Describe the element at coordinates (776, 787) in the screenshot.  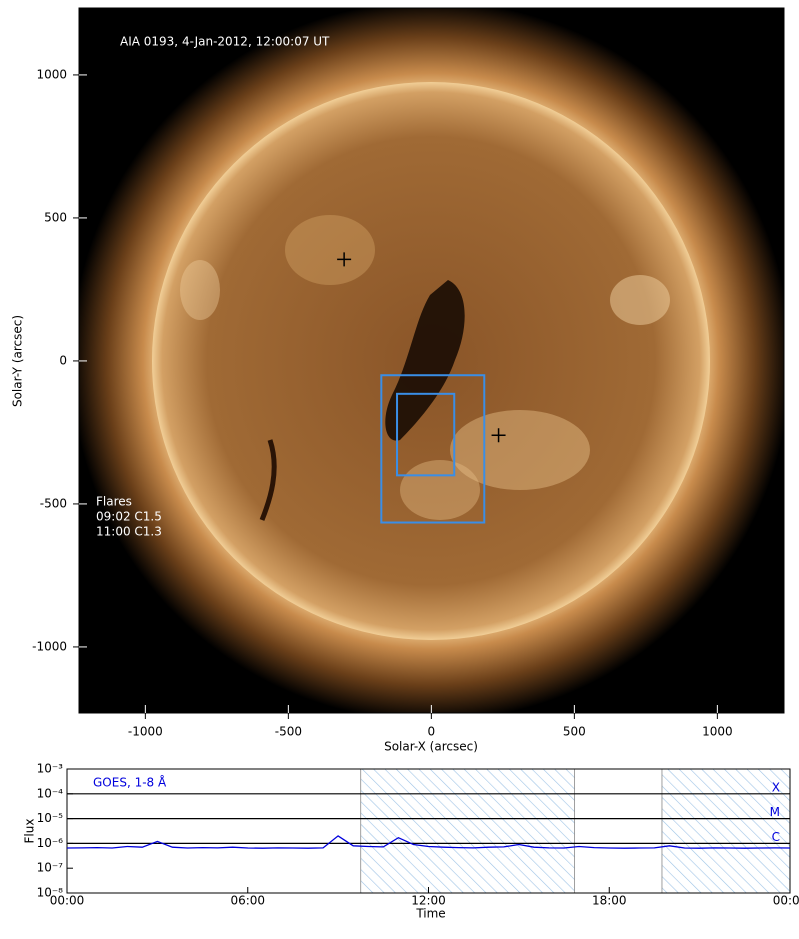
I see `class-label: X` at that location.